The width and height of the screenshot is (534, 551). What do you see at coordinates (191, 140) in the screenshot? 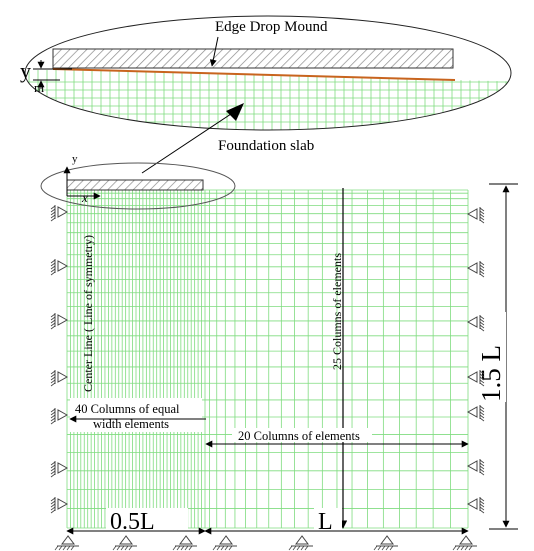
I see `zoom-connector-line` at bounding box center [191, 140].